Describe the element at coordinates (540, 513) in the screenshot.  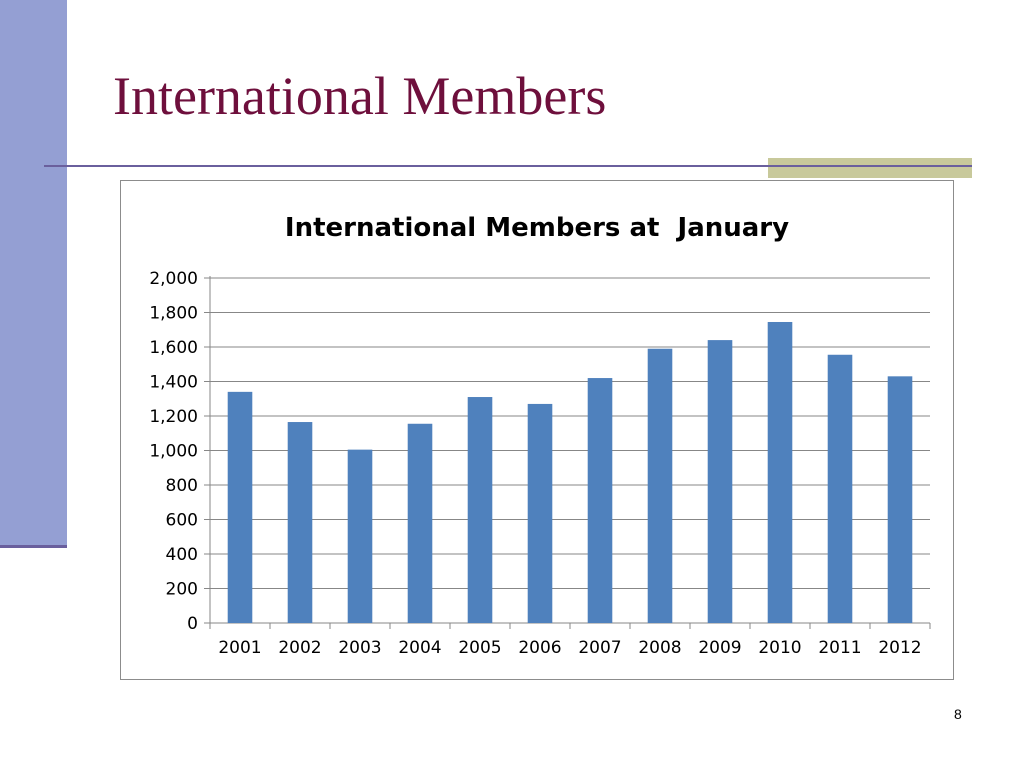
I see `bar-2006` at that location.